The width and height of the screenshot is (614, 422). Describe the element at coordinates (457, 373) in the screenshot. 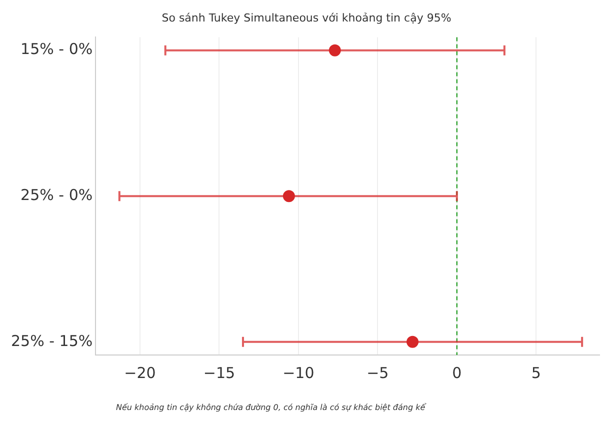

I see `x-tick-label: 0` at that location.